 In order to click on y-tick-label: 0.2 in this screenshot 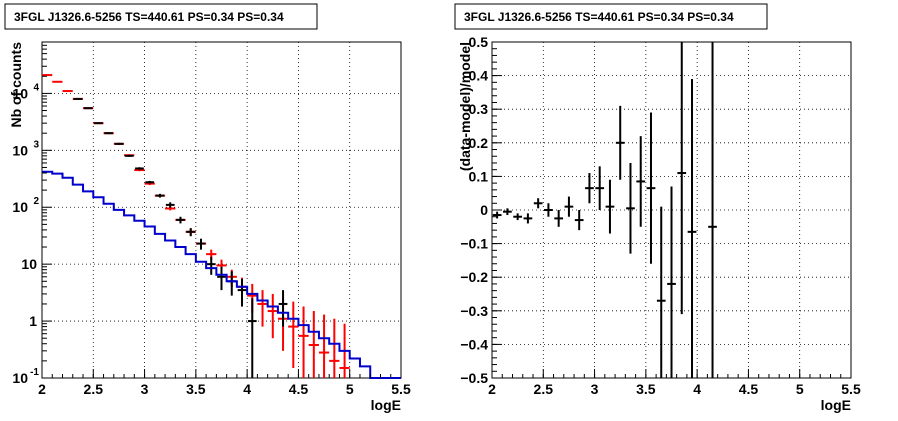, I will do `click(479, 143)`.